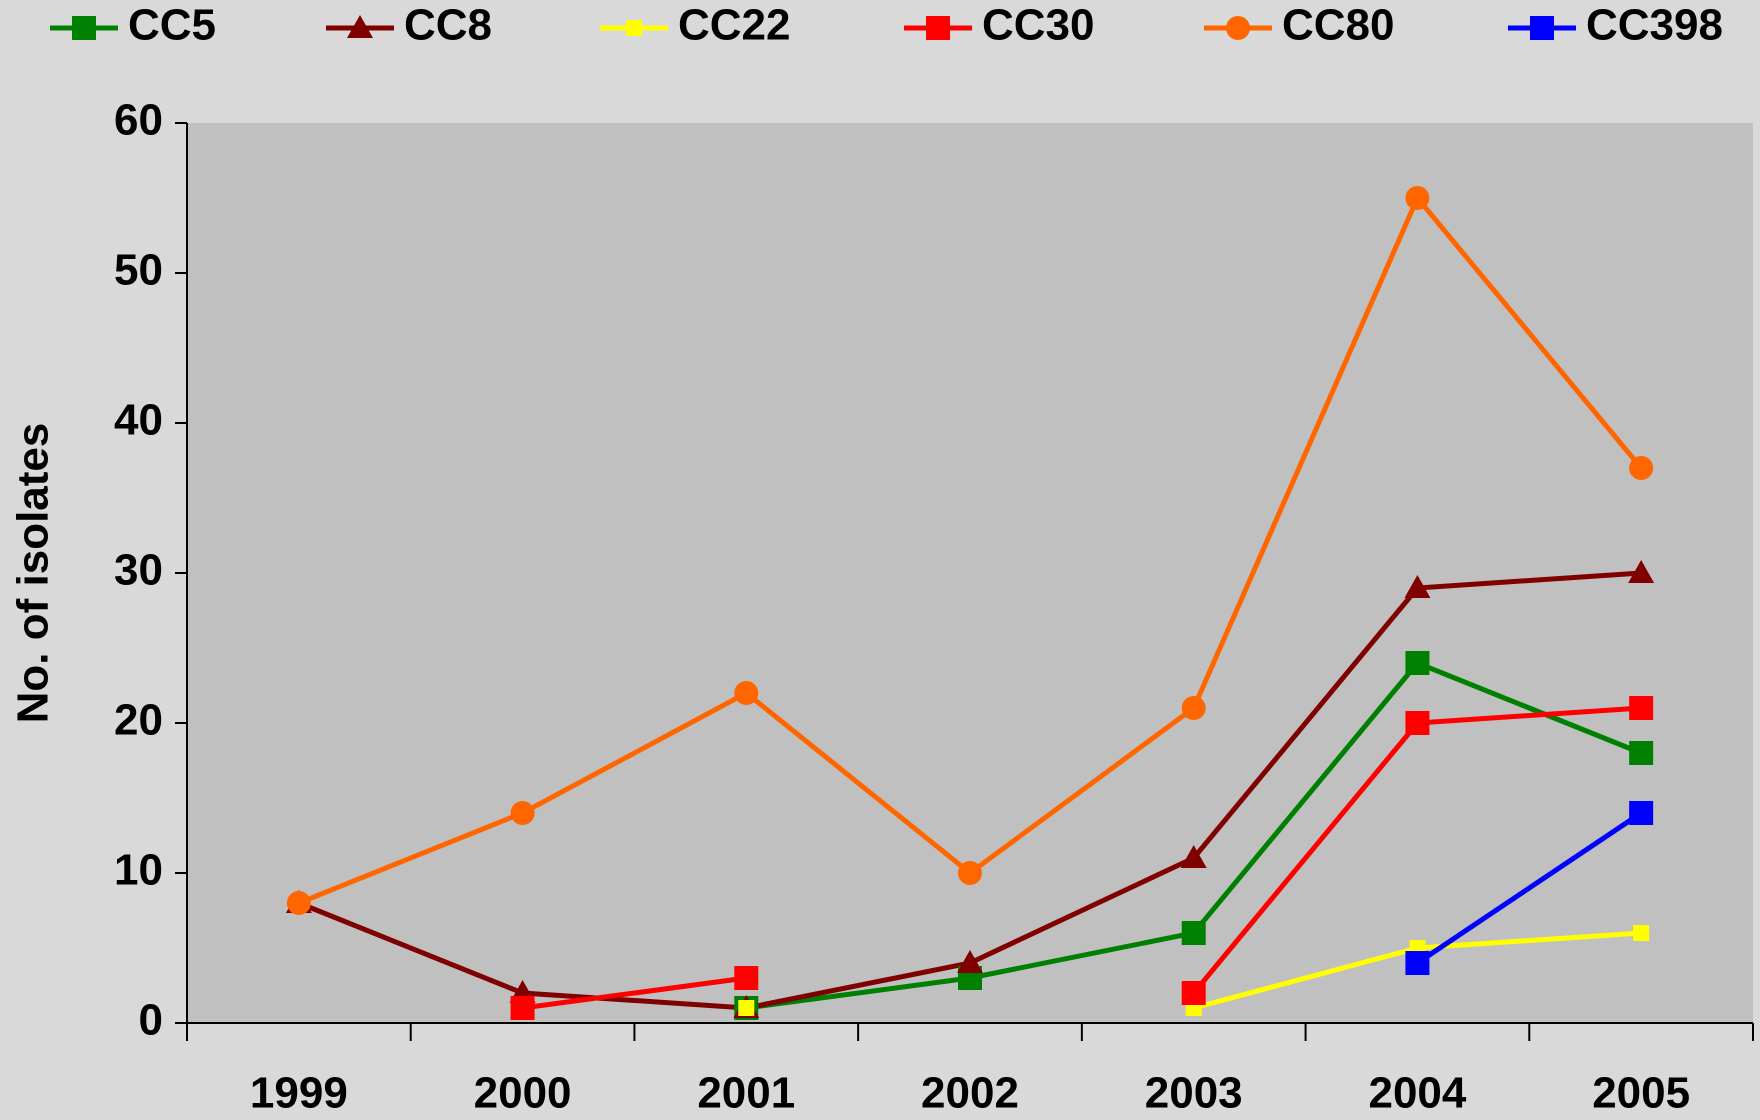 This screenshot has height=1120, width=1760. Describe the element at coordinates (448, 25) in the screenshot. I see `legend-label: CC8` at that location.